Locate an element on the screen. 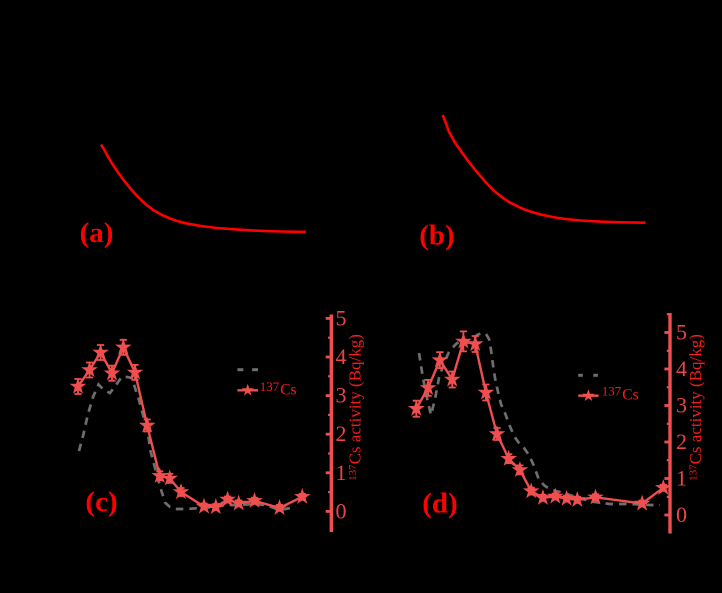 The width and height of the screenshot is (722, 593). svg-text: (a) is located at coordinates (97, 233).